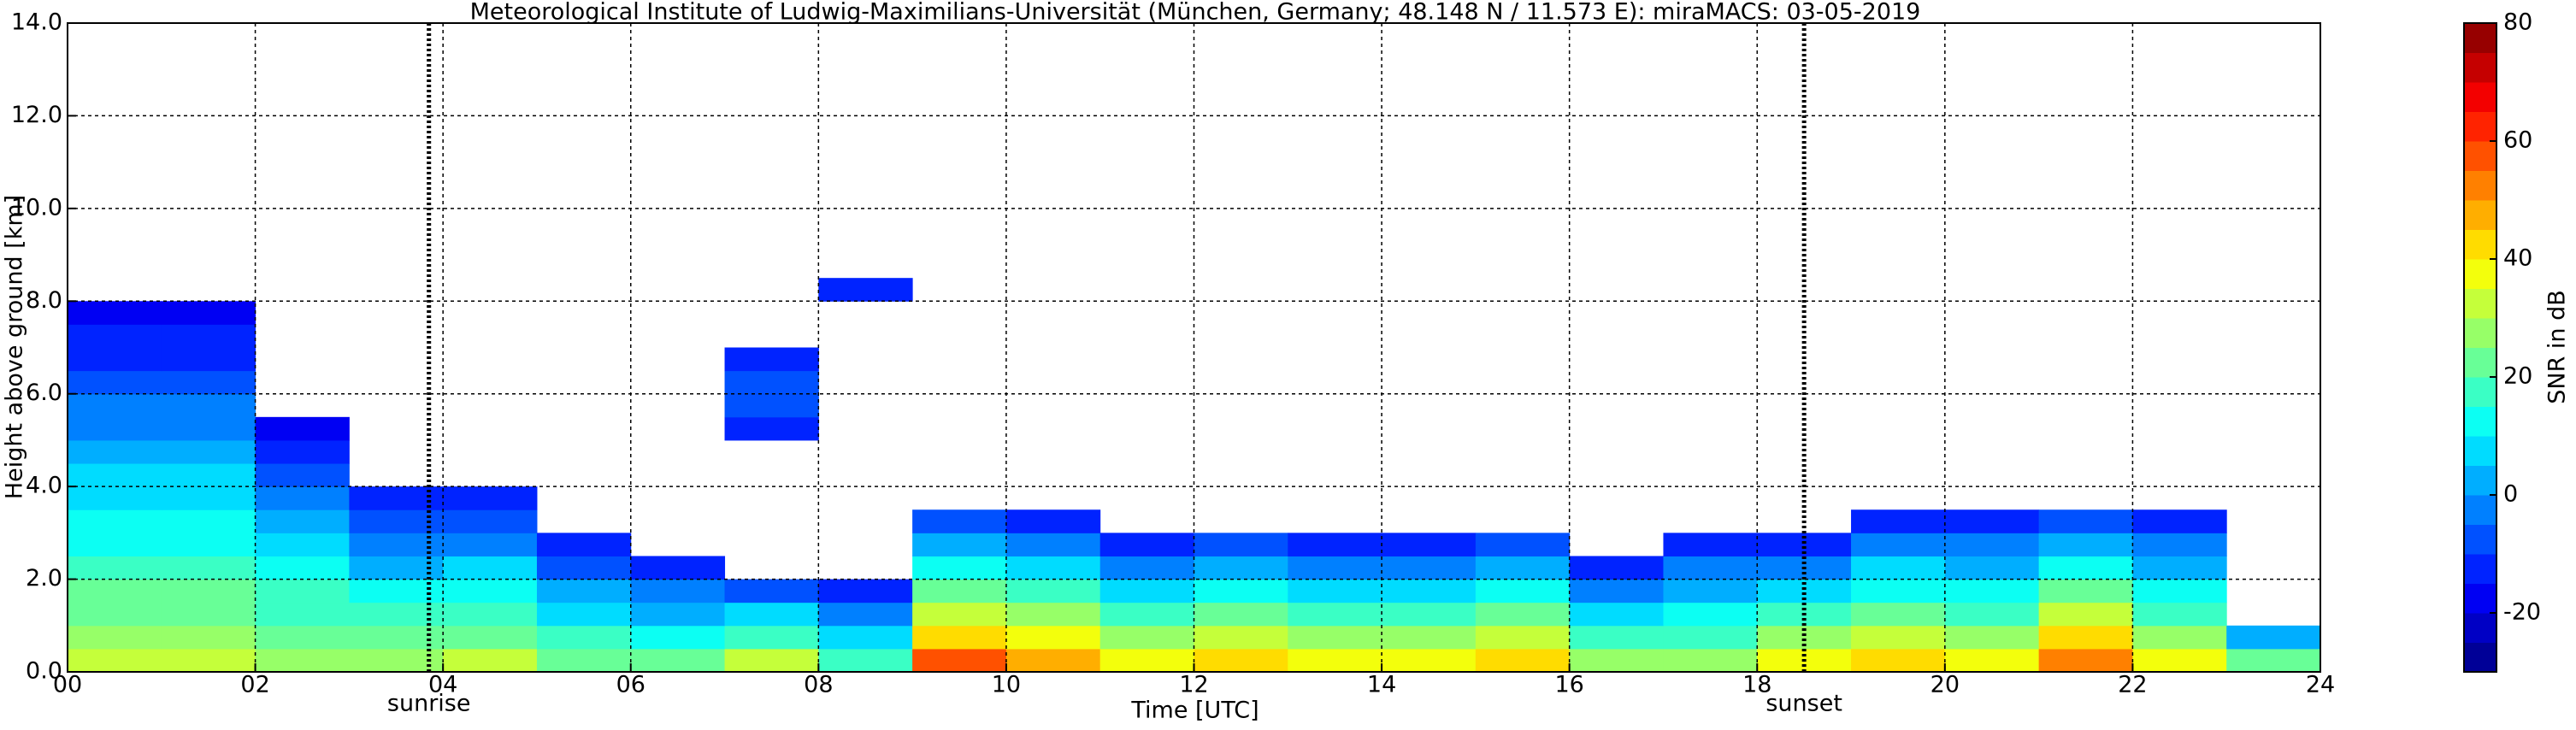  Describe the element at coordinates (2522, 612) in the screenshot. I see `colorbar-tick-label: -20` at that location.